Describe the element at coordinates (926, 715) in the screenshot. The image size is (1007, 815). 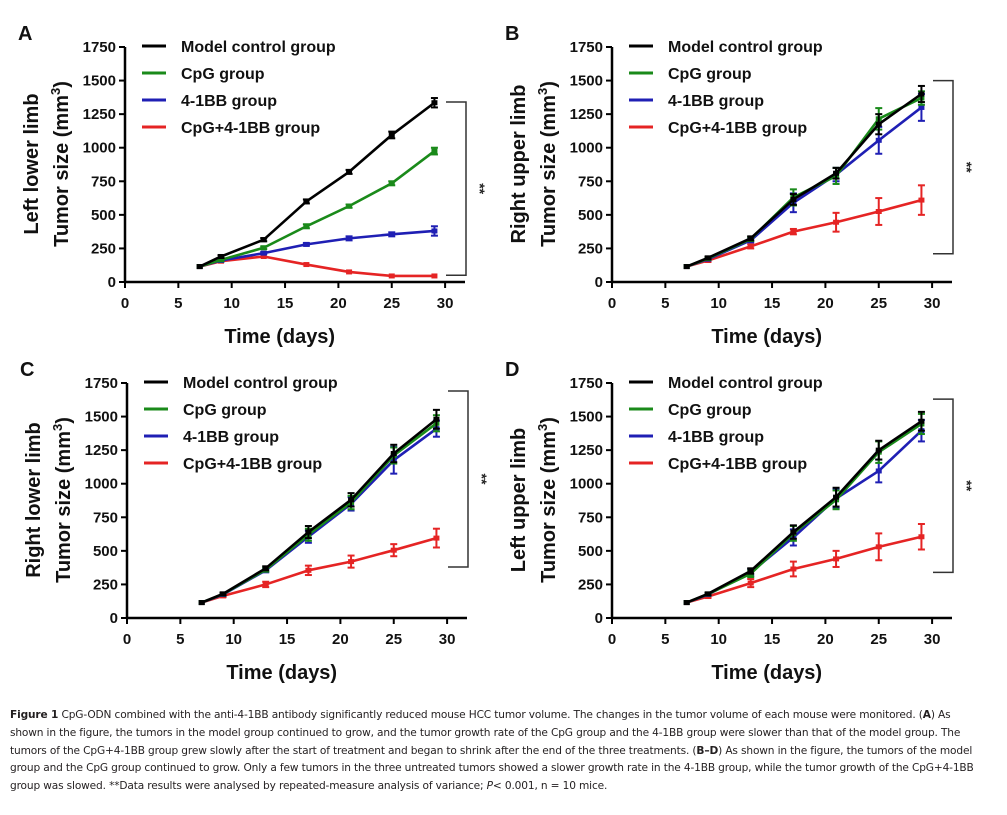
I see `caption-bold-a: A` at that location.